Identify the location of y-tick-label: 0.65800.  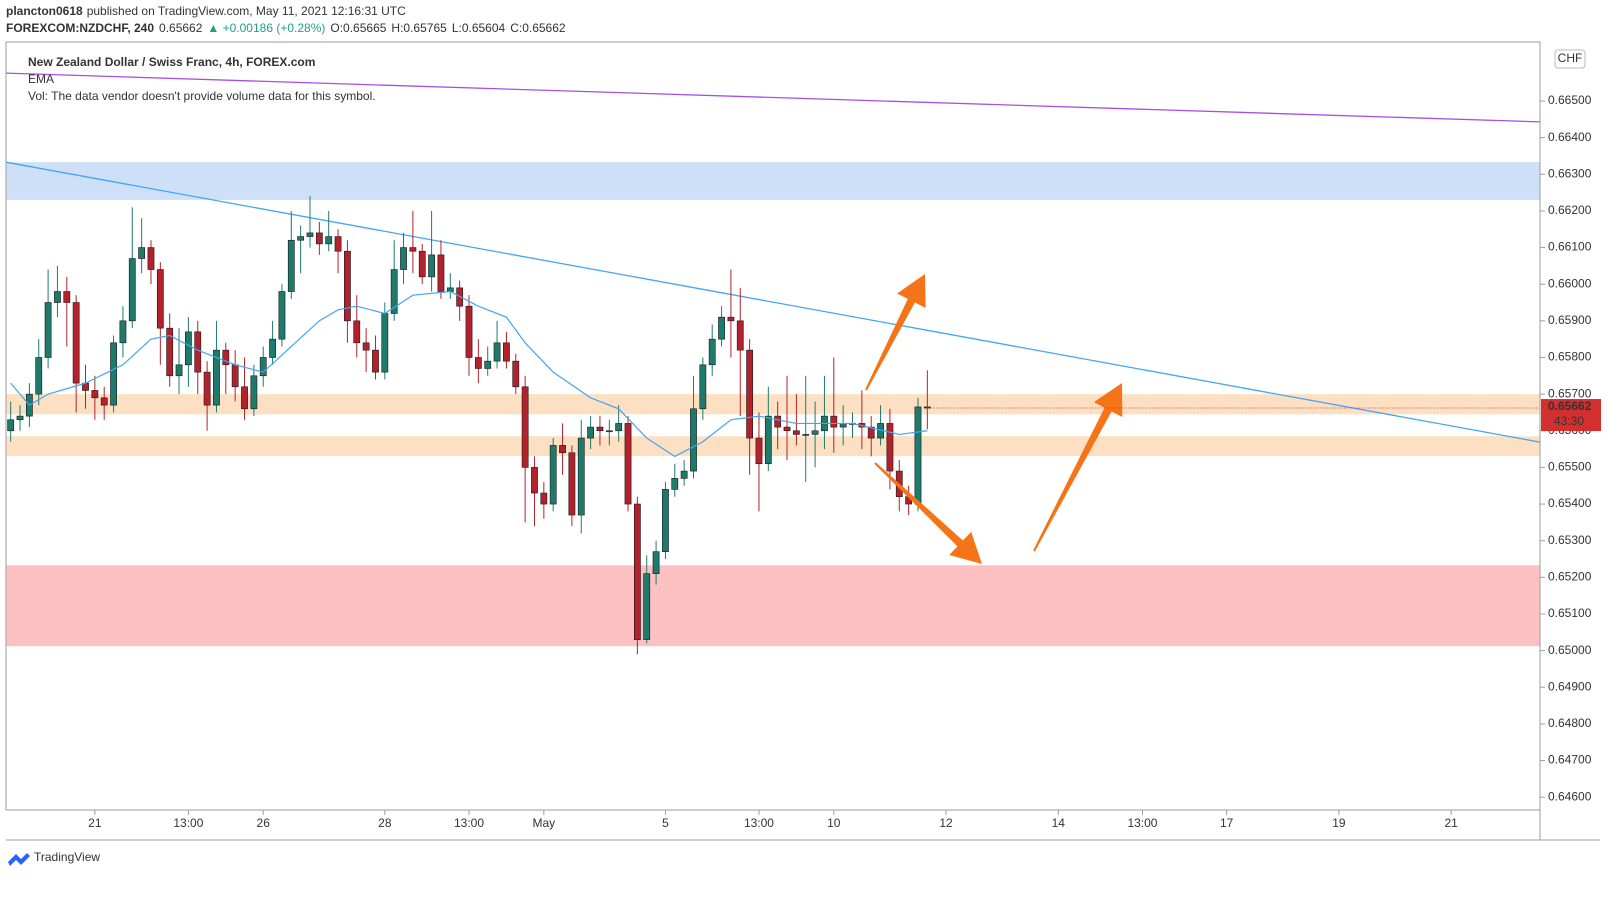
(1570, 357).